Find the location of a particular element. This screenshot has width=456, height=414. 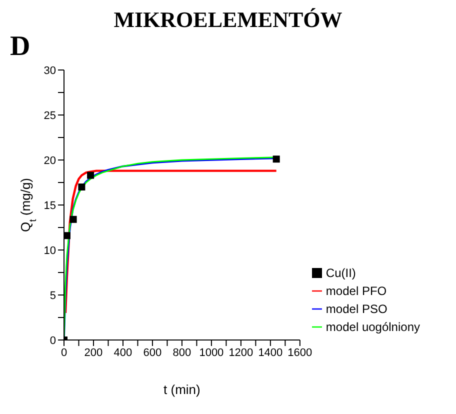

chart-title: MIKROELEMENTÓW is located at coordinates (228, 19).